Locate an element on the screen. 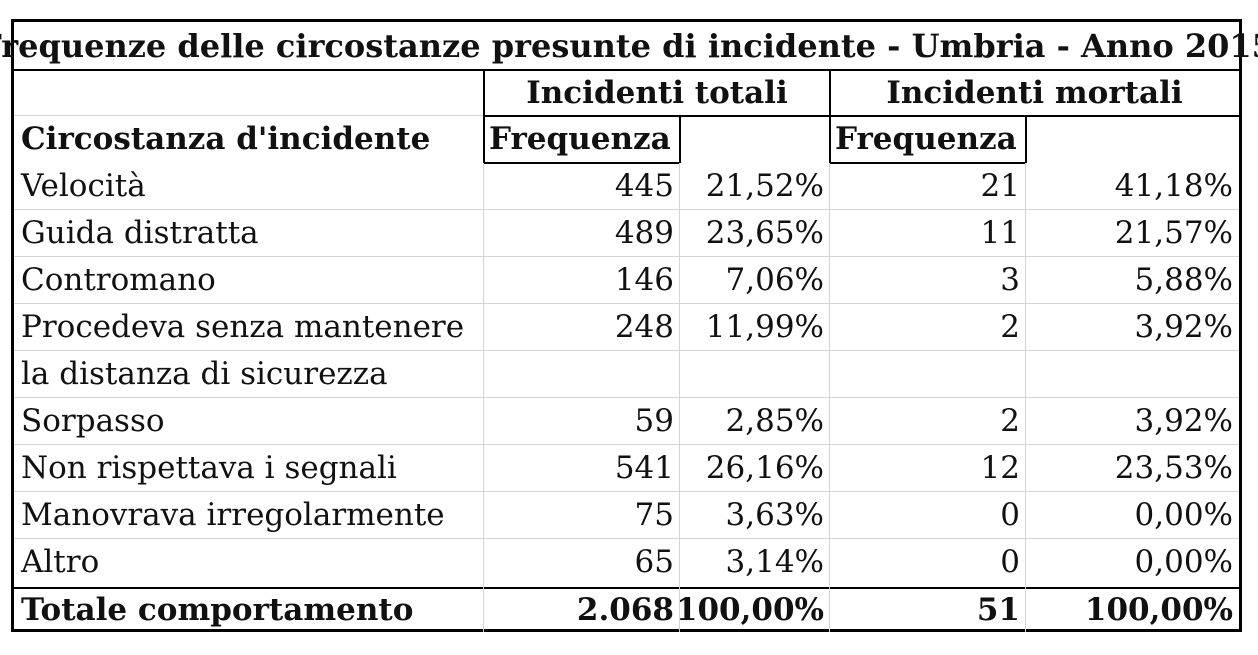 This screenshot has height=655, width=1258. row-totali-percentuale: 7,06% is located at coordinates (774, 280).